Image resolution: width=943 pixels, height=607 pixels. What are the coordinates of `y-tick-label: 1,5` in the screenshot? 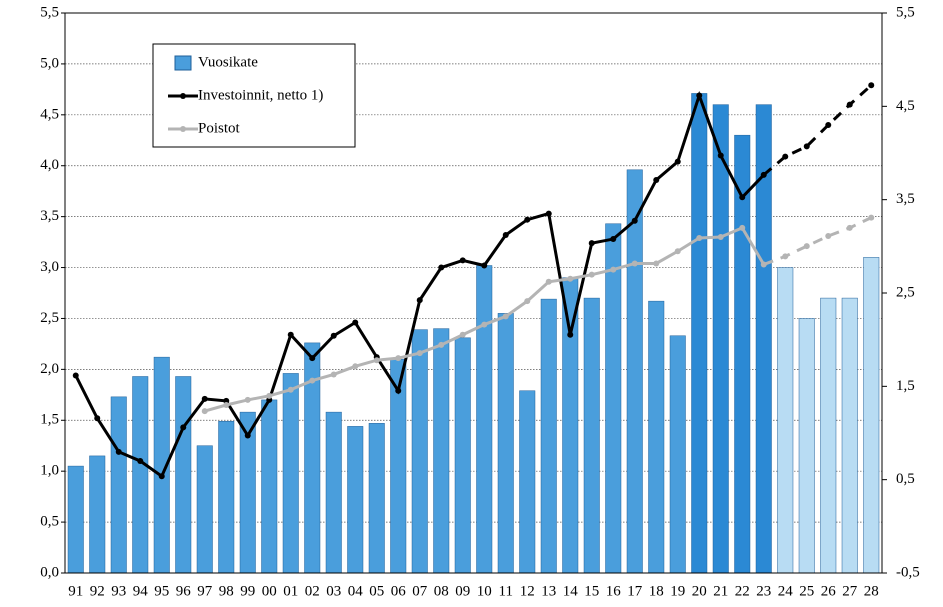 It's located at (49, 420).